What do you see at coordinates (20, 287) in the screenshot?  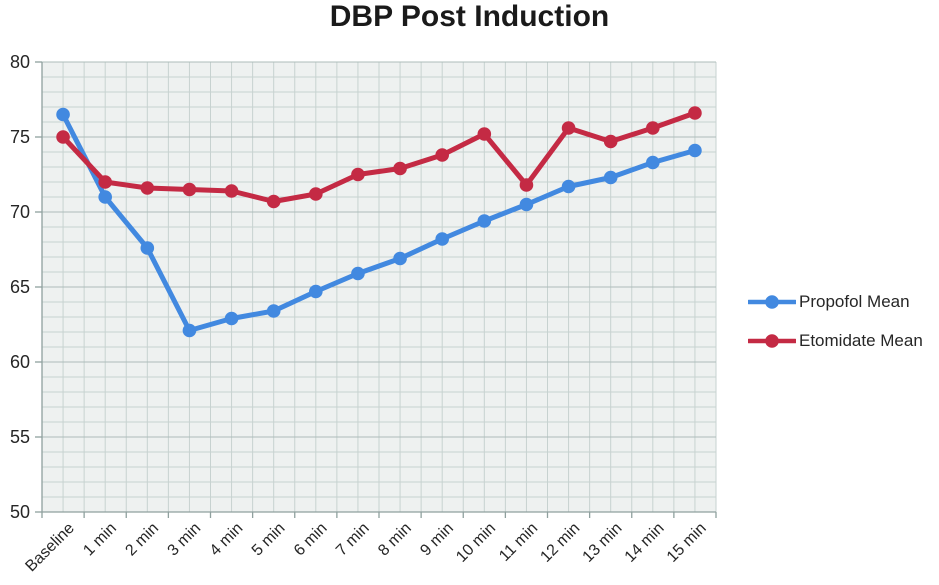 I see `y-axis-tick-label: 65` at bounding box center [20, 287].